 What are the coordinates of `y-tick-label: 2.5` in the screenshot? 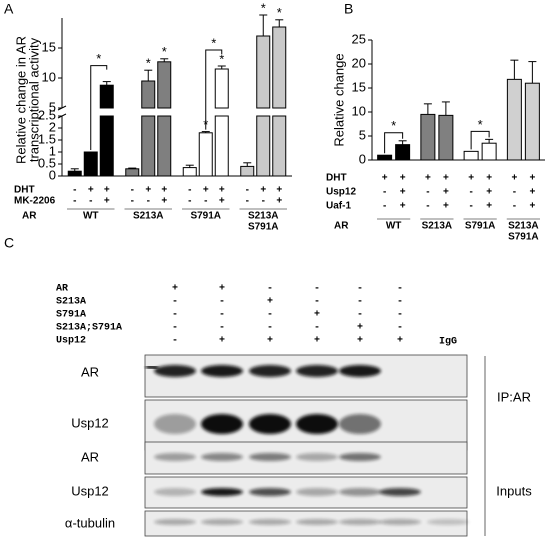 It's located at (47, 114).